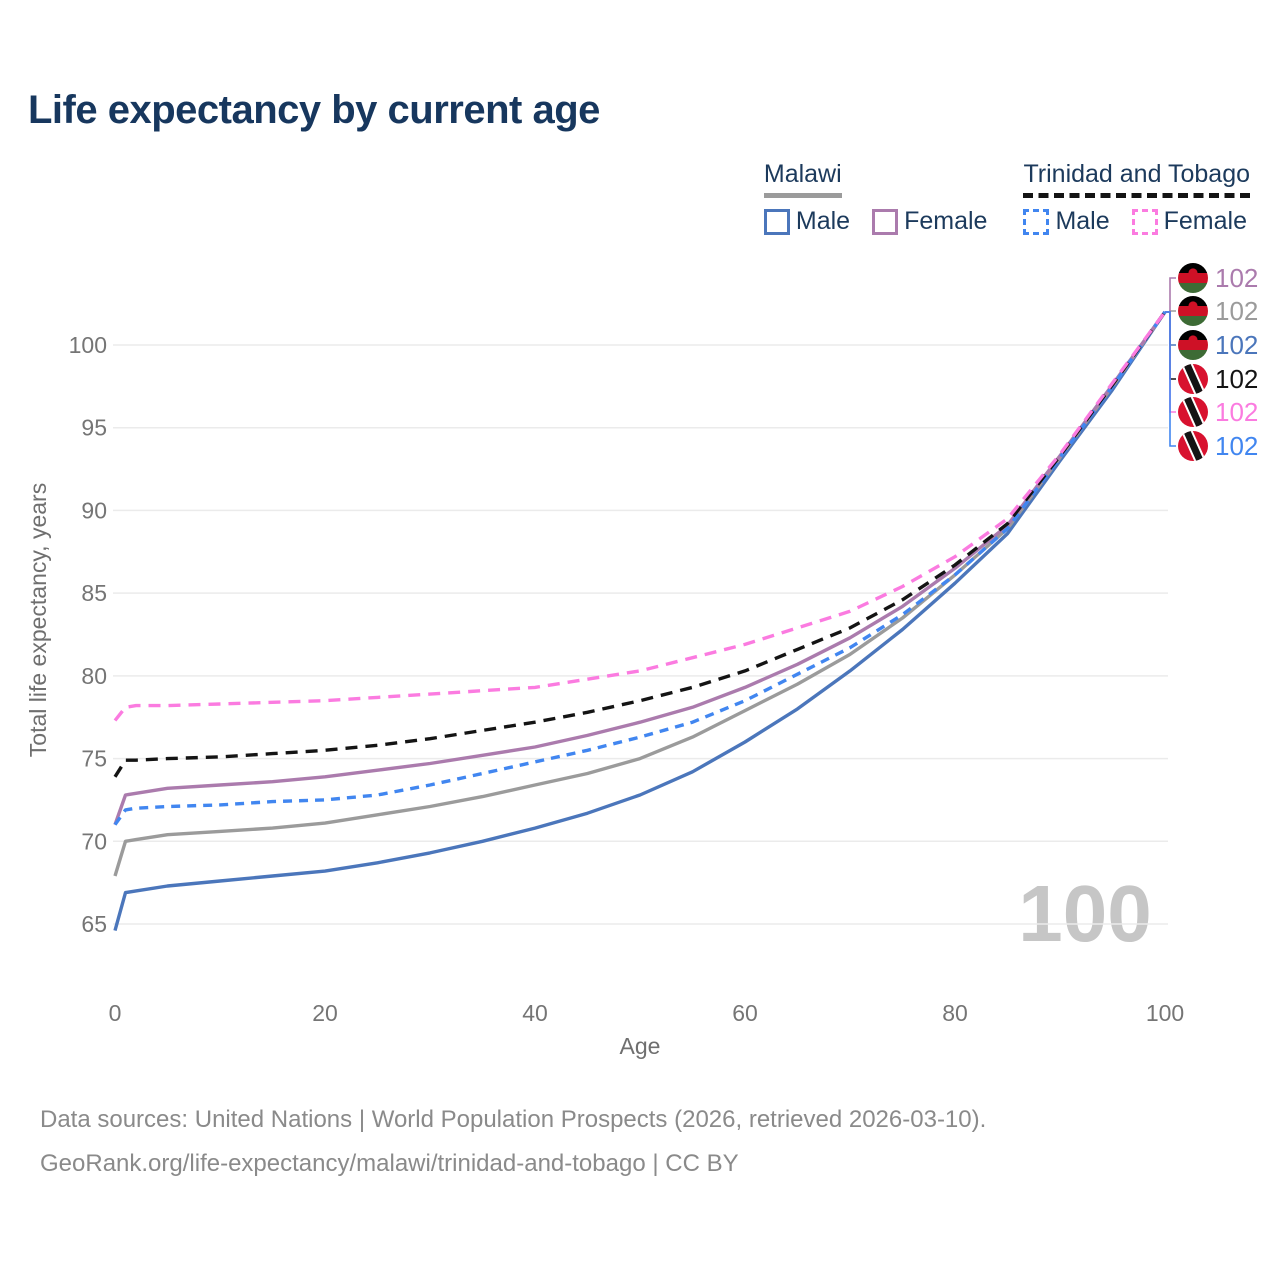 The image size is (1280, 1280). I want to click on series-end-label-trinidad-and-tobago-male: 102, so click(1218, 446).